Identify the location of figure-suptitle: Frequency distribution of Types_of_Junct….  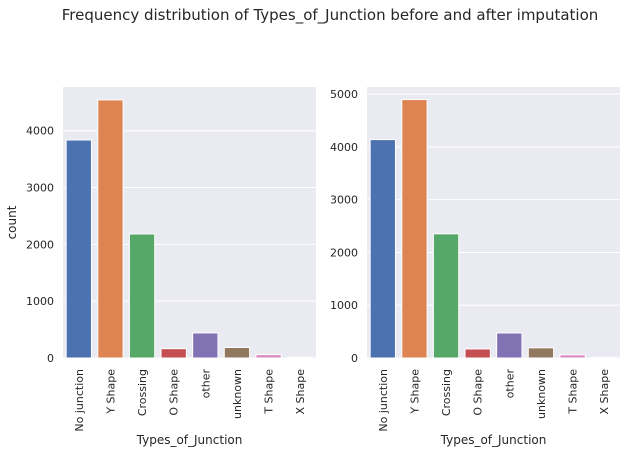
(330, 15).